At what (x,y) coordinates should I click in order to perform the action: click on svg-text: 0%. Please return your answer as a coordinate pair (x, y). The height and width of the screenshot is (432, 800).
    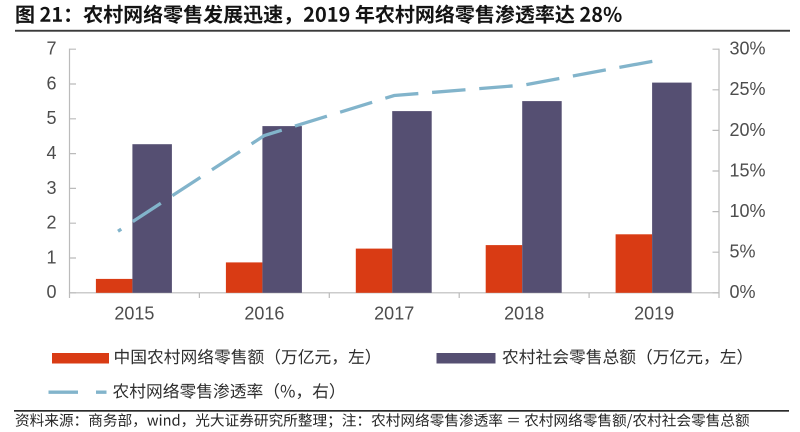
    Looking at the image, I should click on (743, 292).